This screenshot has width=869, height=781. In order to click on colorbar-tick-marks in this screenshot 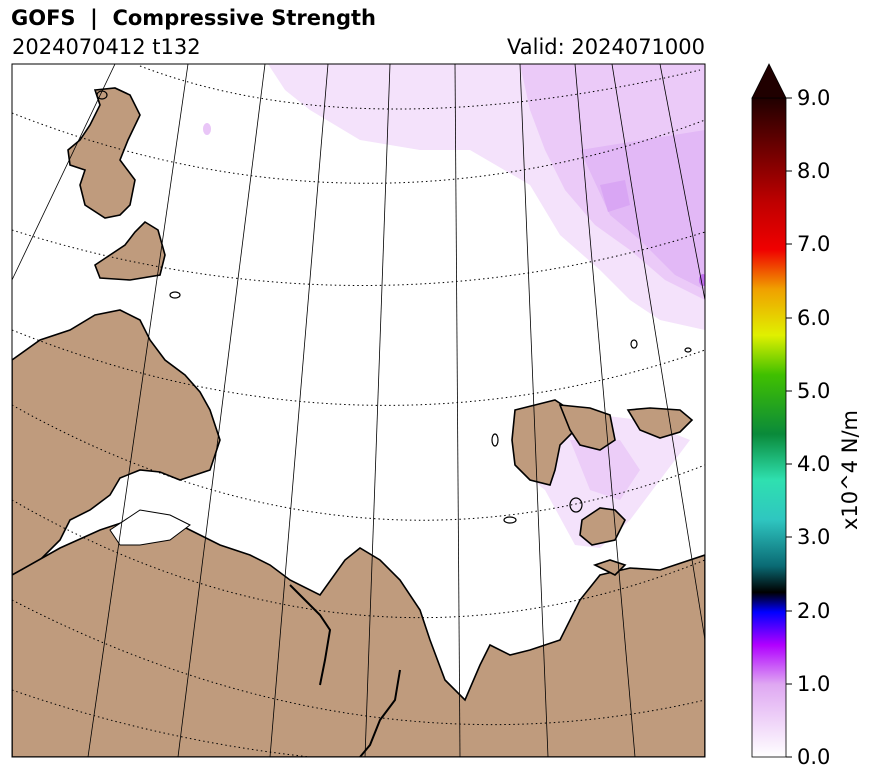, I will do `click(789, 427)`.